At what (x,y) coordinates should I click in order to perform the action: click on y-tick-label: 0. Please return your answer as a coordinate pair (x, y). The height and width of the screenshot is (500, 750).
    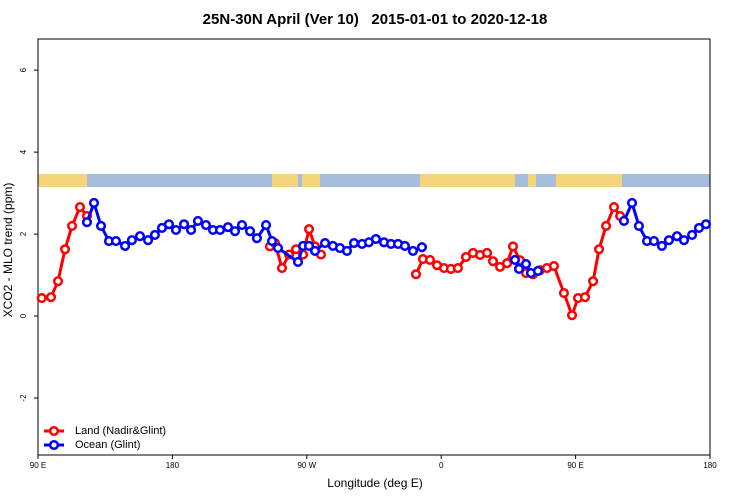
    Looking at the image, I should click on (23, 315).